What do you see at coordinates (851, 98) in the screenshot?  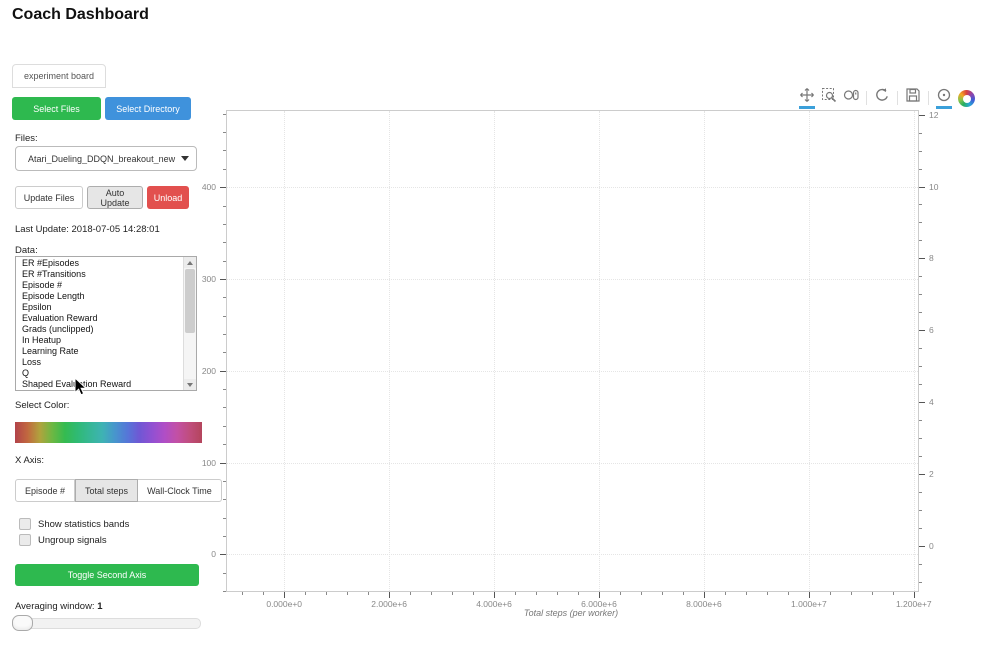 I see `wheel-zoom-icon` at bounding box center [851, 98].